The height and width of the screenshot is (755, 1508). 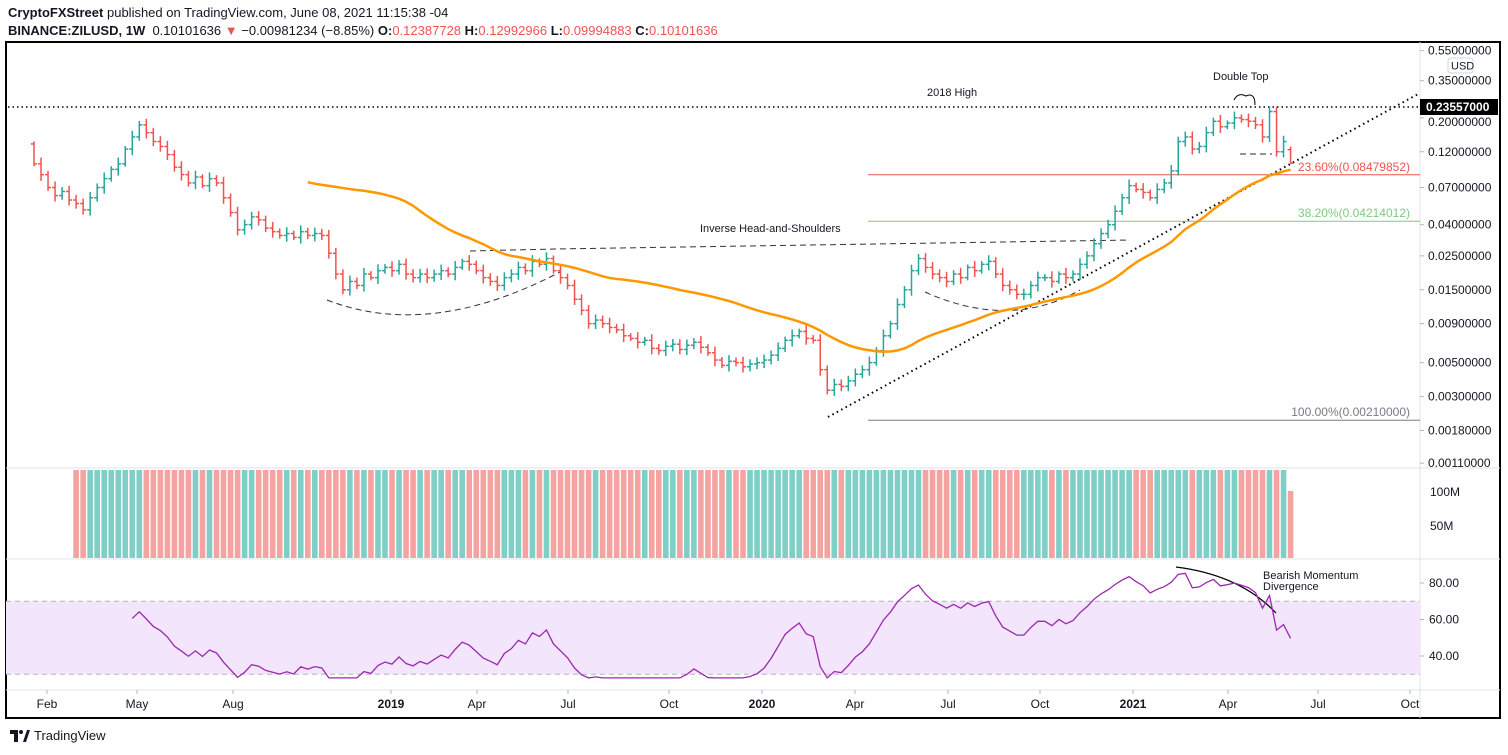 What do you see at coordinates (597, 30) in the screenshot?
I see `low-value: 0.09994883` at bounding box center [597, 30].